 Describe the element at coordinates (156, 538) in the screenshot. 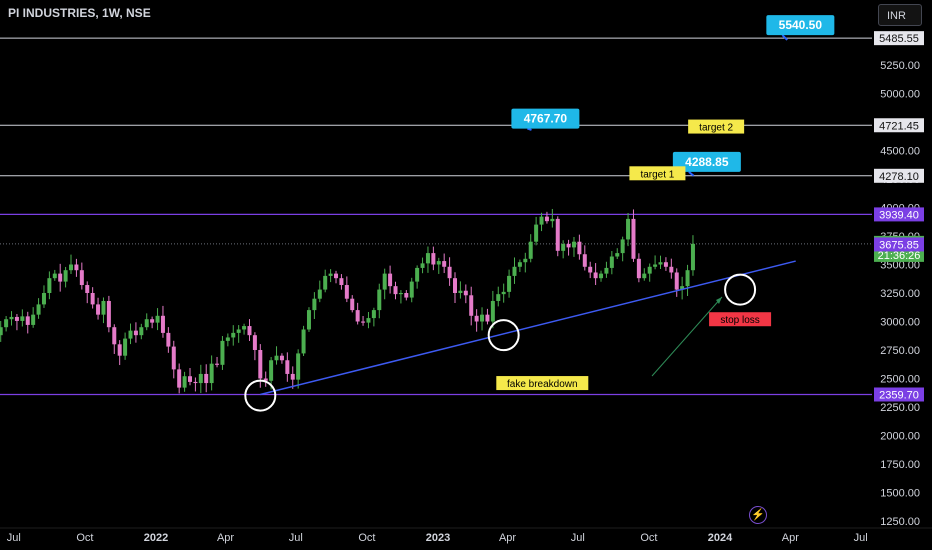

I see `x-tick-label: 2022` at that location.